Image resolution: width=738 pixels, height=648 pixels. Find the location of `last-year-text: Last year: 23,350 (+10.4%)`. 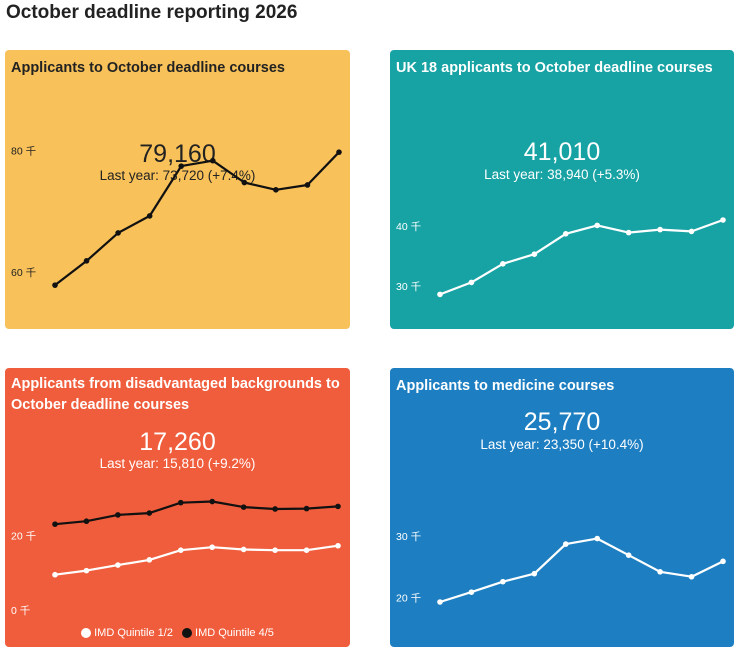

last-year-text: Last year: 23,350 (+10.4%) is located at coordinates (562, 444).